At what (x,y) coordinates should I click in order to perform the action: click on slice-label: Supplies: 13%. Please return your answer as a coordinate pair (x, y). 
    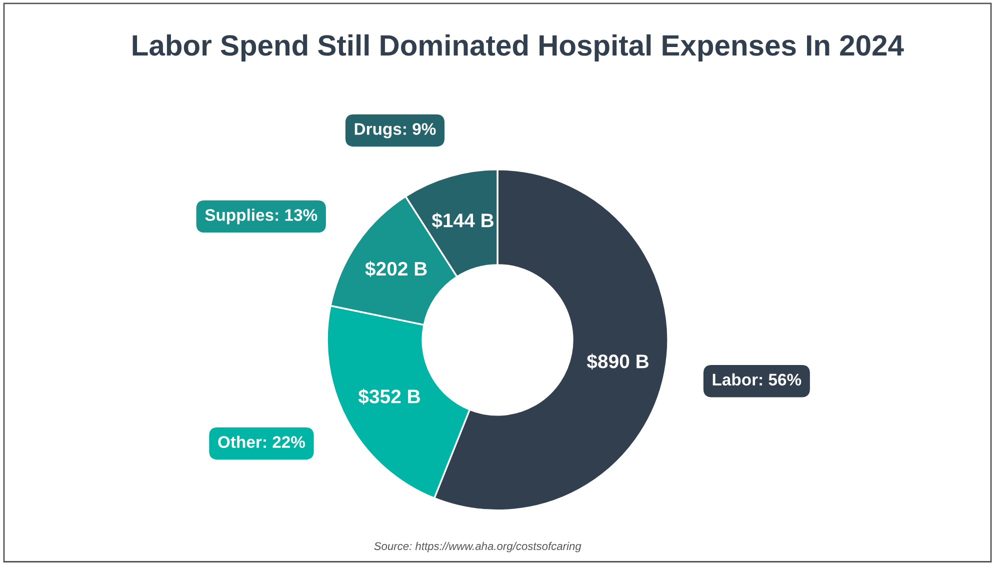
    Looking at the image, I should click on (261, 216).